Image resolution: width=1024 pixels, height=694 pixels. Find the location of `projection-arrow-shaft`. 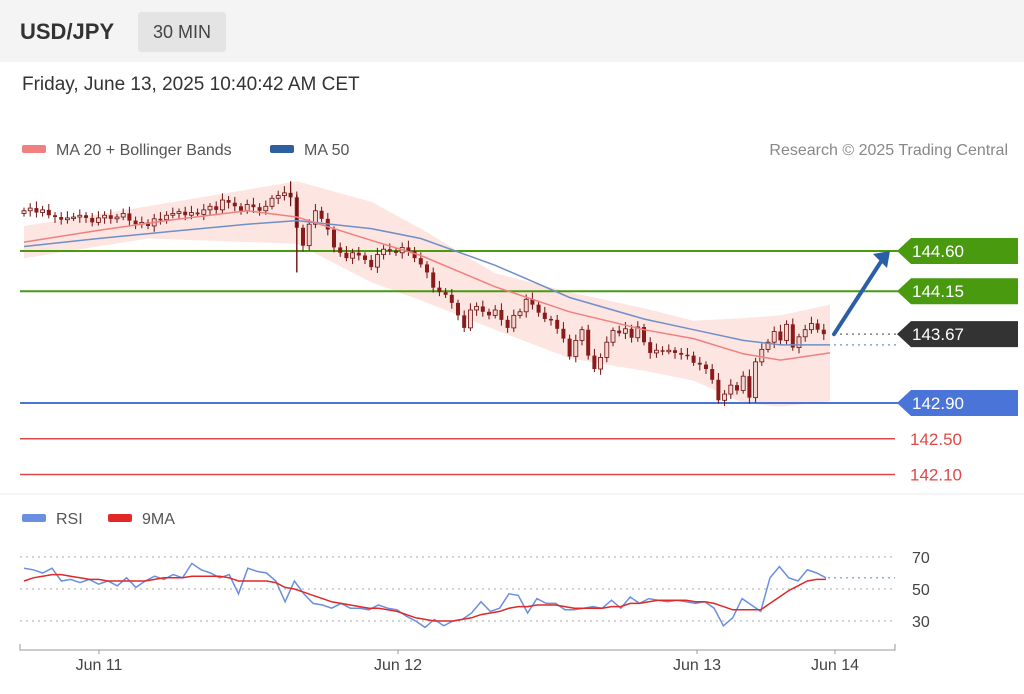

projection-arrow-shaft is located at coordinates (859, 296).